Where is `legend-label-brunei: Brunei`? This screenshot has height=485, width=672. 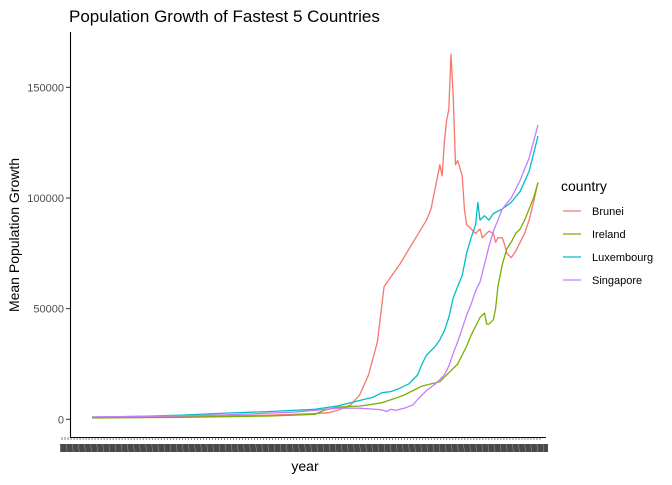 legend-label-brunei: Brunei is located at coordinates (608, 212).